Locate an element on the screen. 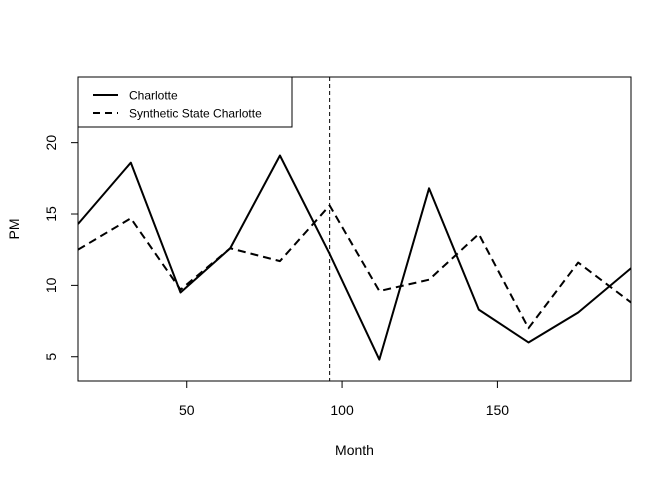  y-axis-label: PM is located at coordinates (14, 229).